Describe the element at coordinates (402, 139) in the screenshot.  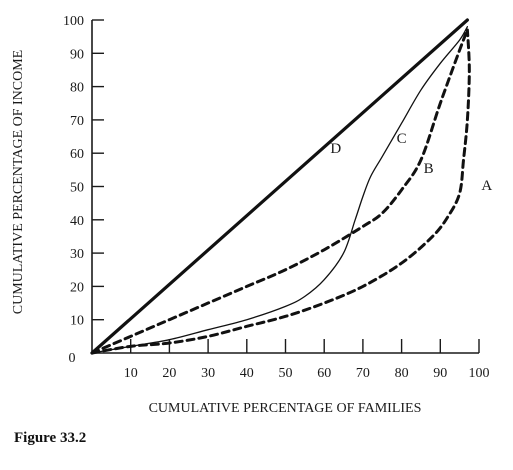
I see `curve-label-C: C` at that location.